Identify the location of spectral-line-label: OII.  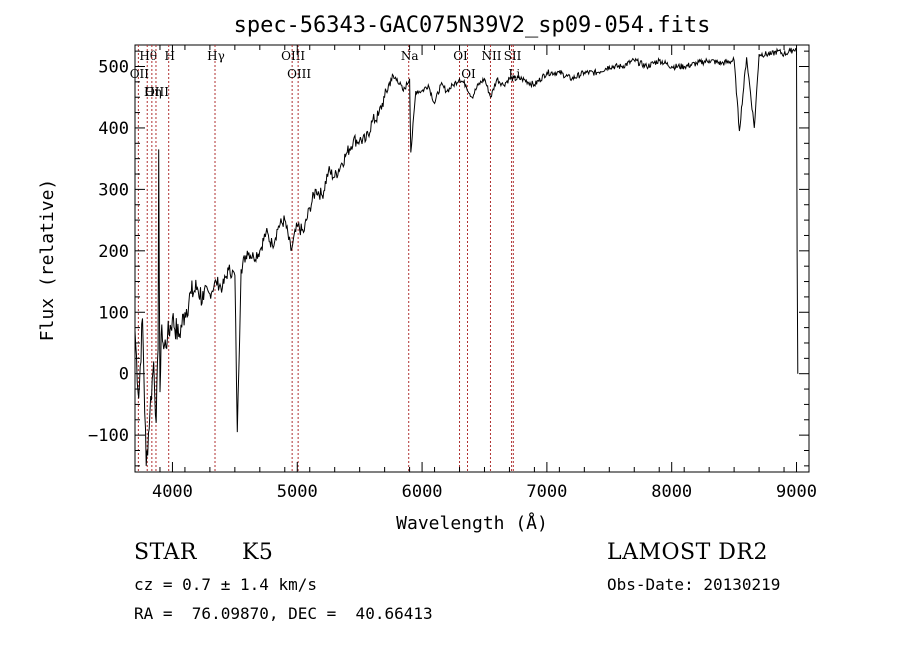
(140, 74).